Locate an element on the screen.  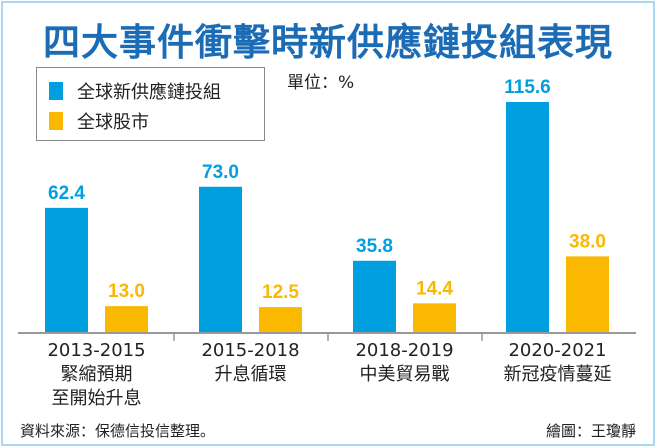
data-label: 12.5 is located at coordinates (280, 292).